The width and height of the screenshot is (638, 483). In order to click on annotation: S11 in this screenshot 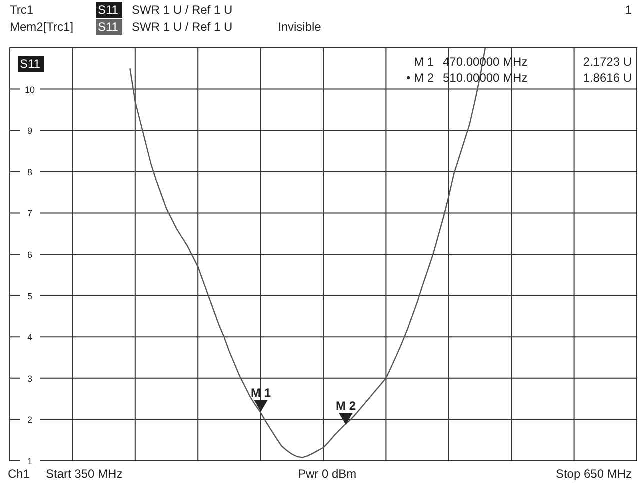, I will do `click(30, 64)`.